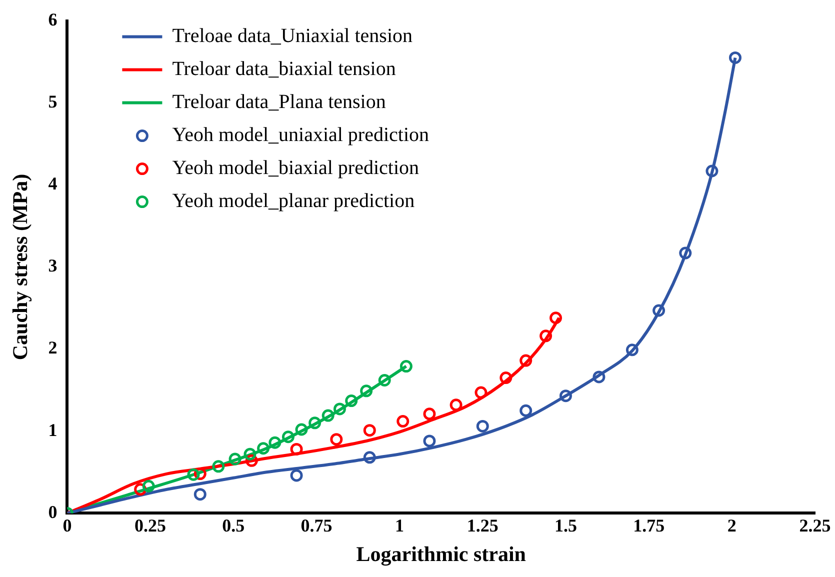  I want to click on legend-label: Treloar data_Plana tension, so click(279, 102).